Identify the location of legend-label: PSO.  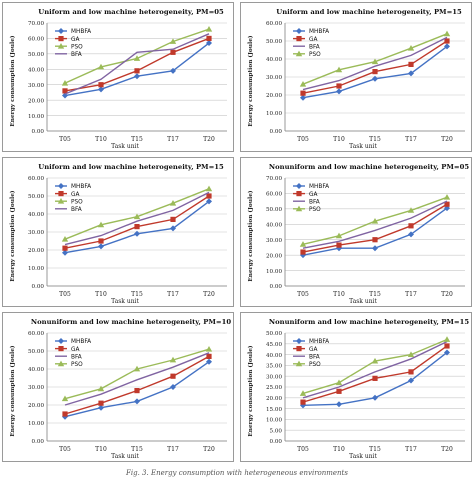
(77, 47).